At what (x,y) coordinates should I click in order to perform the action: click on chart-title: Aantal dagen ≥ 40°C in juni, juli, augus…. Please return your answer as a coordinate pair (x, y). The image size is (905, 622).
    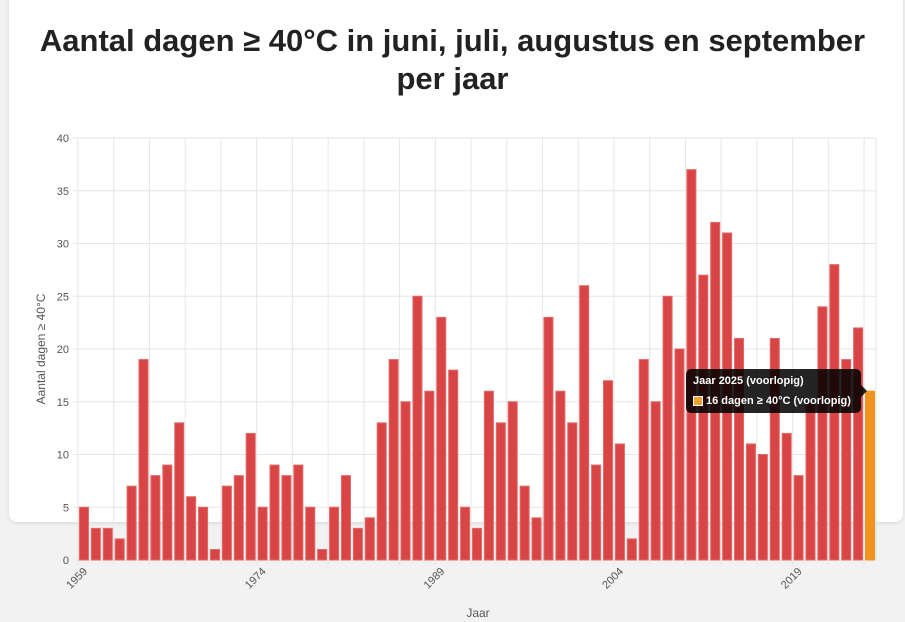
    Looking at the image, I should click on (452, 60).